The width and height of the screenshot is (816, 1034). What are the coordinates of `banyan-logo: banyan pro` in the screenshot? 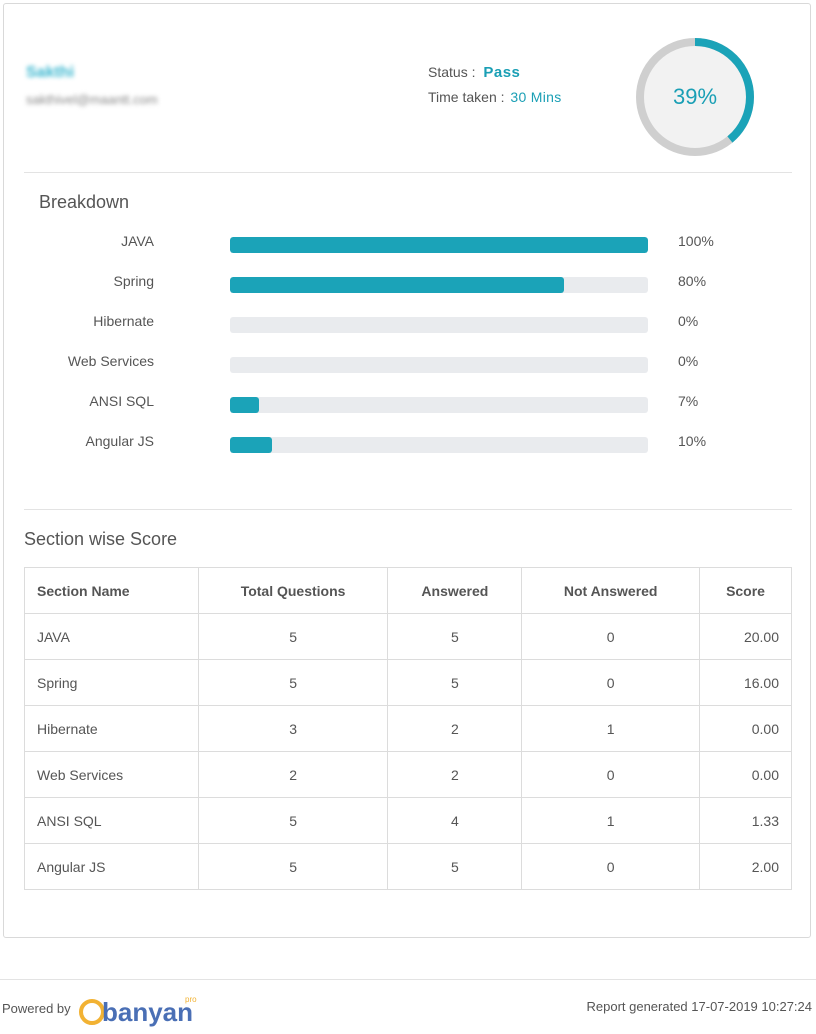 It's located at (138, 1011).